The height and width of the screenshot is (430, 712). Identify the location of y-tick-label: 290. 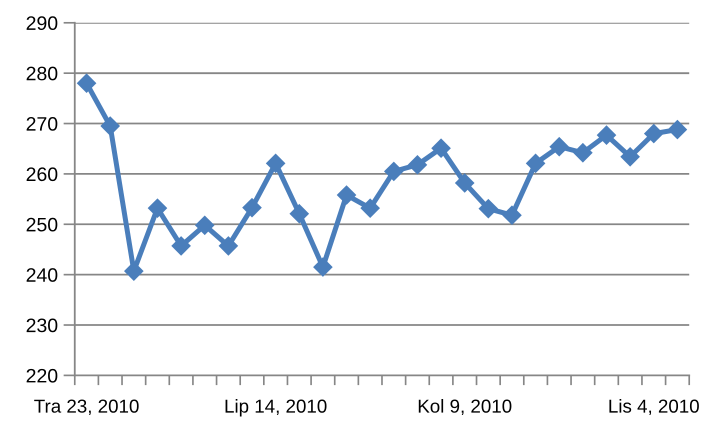
(42, 23).